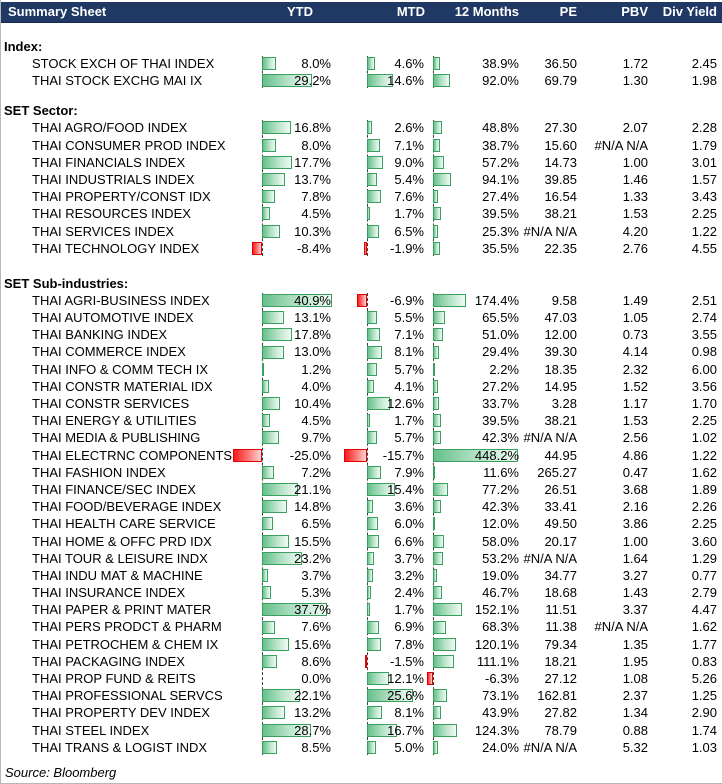 This screenshot has width=722, height=784. What do you see at coordinates (500, 162) in the screenshot?
I see `12-months-value: 57.2%` at bounding box center [500, 162].